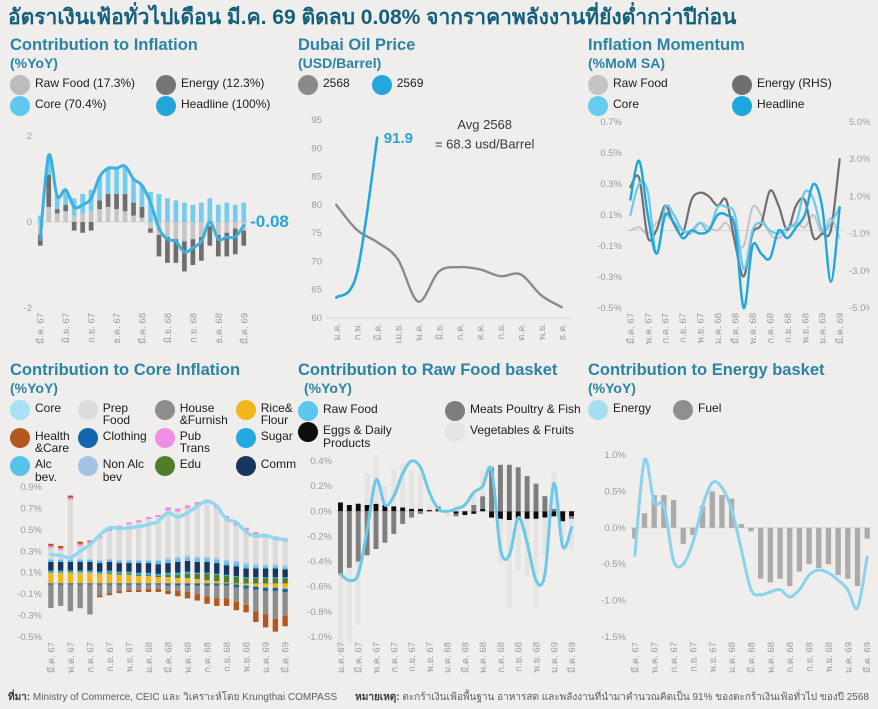 This screenshot has width=878, height=709. I want to click on y-tick-label: 0.4%, so click(321, 461).